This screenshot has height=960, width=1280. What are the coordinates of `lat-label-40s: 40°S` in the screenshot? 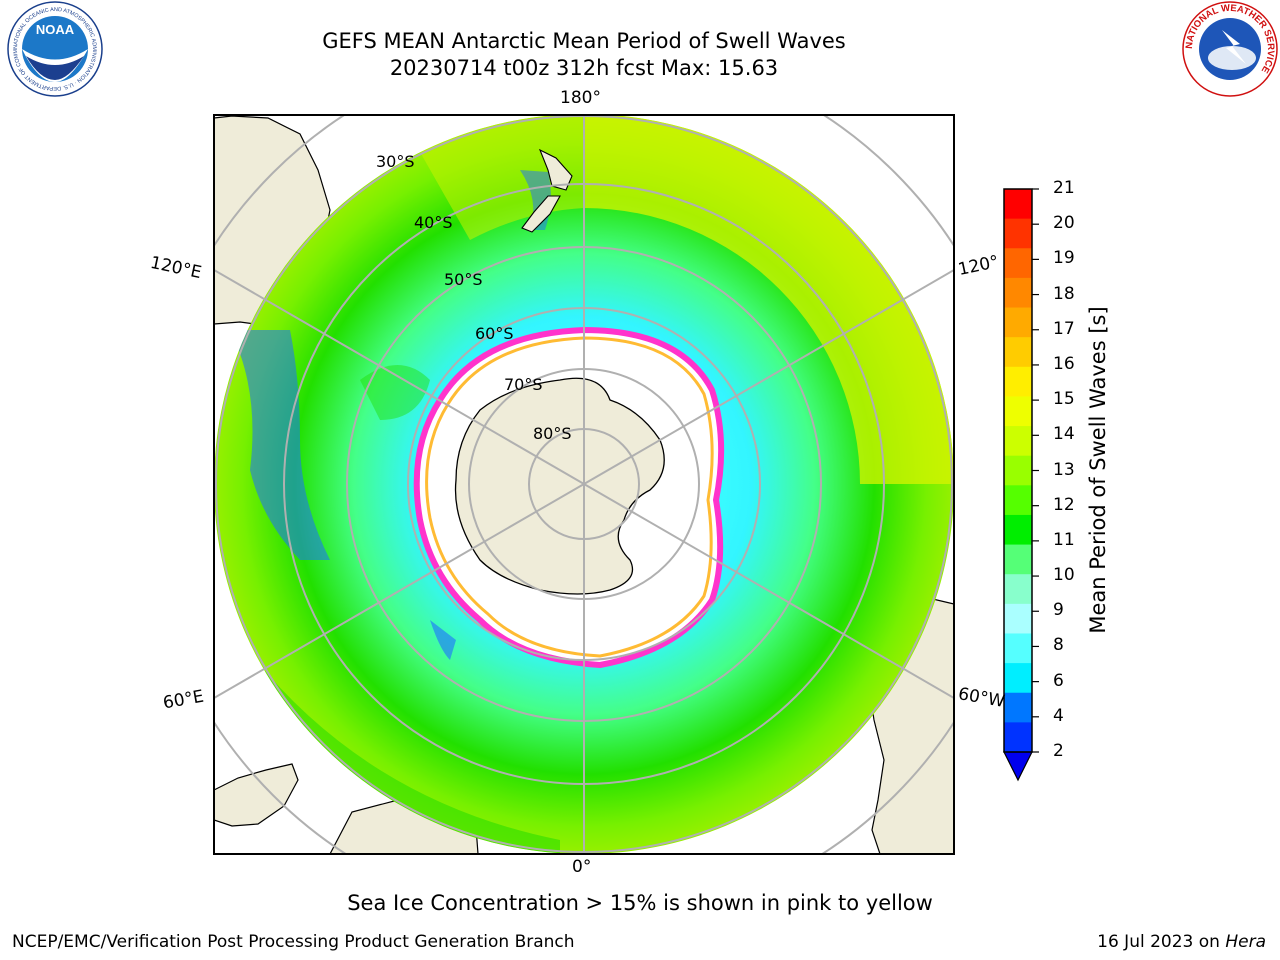 It's located at (433, 222).